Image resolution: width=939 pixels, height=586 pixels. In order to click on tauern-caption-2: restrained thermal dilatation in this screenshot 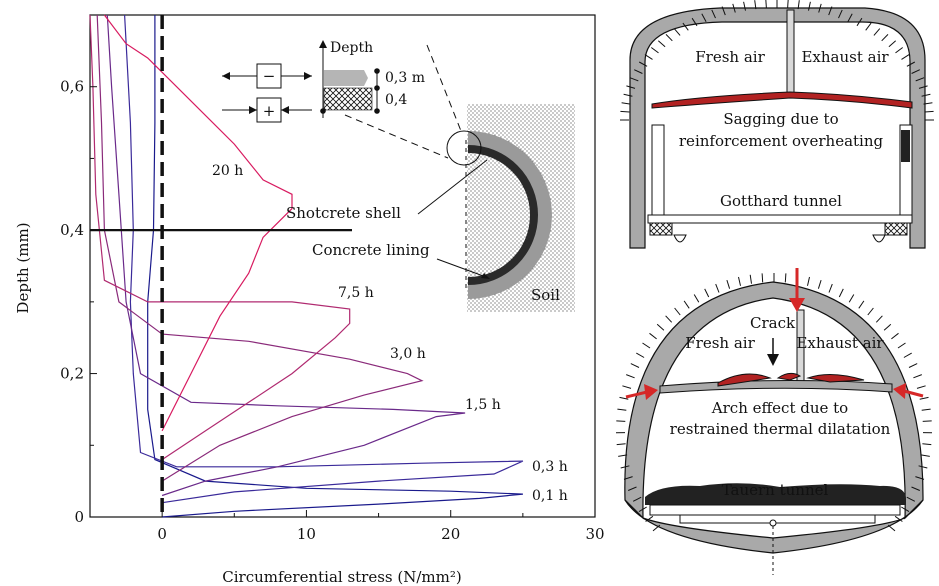, I will do `click(780, 429)`.